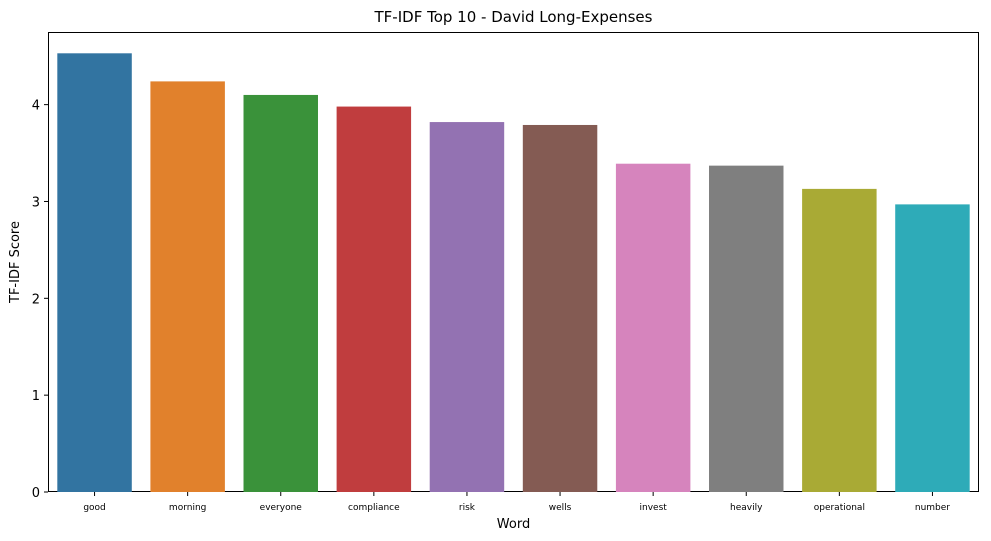 Image resolution: width=991 pixels, height=541 pixels. Describe the element at coordinates (513, 17) in the screenshot. I see `chart-title: TF-IDF Top 10 - David Long-Expenses` at that location.